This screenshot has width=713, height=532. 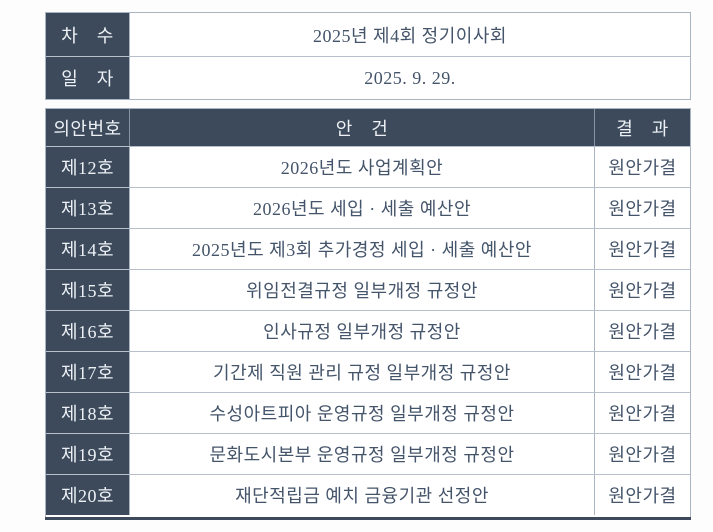 I want to click on agenda-number-cell: 제12호, so click(x=87, y=167).